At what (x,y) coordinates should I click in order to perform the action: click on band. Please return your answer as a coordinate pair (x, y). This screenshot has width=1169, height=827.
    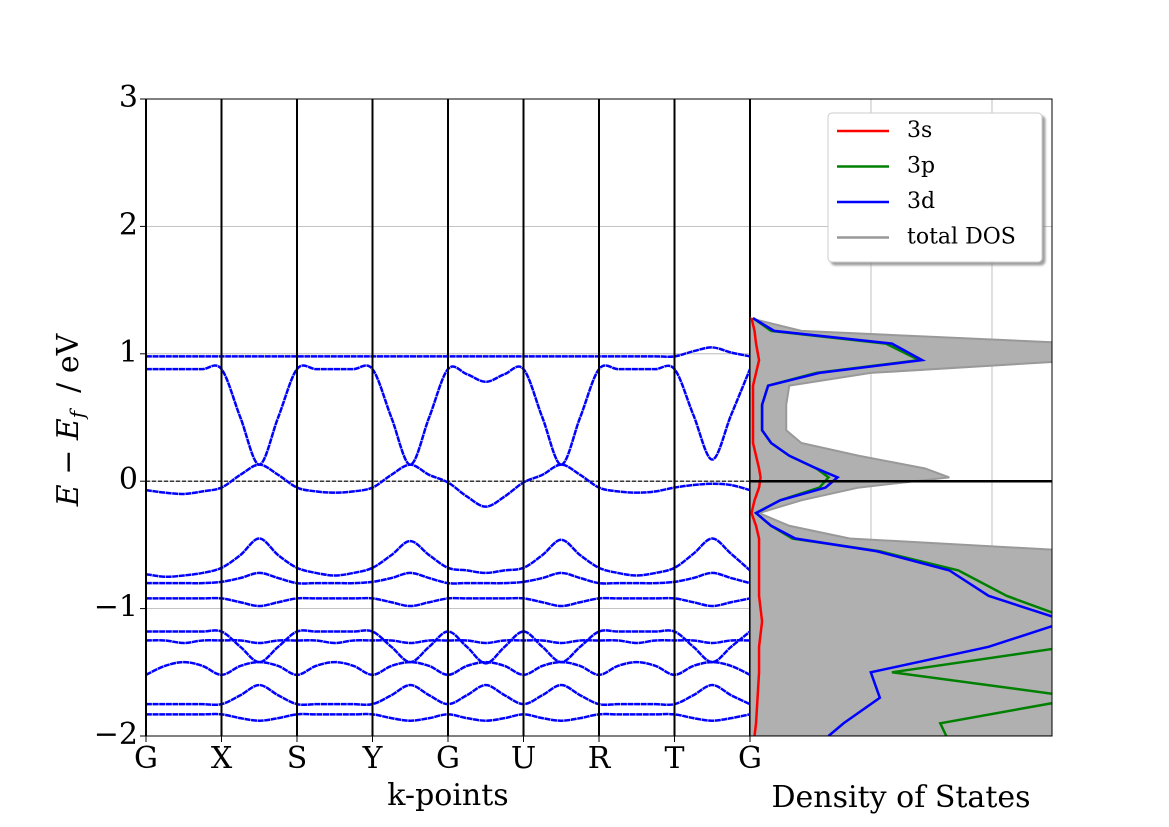
    Looking at the image, I should click on (448, 642).